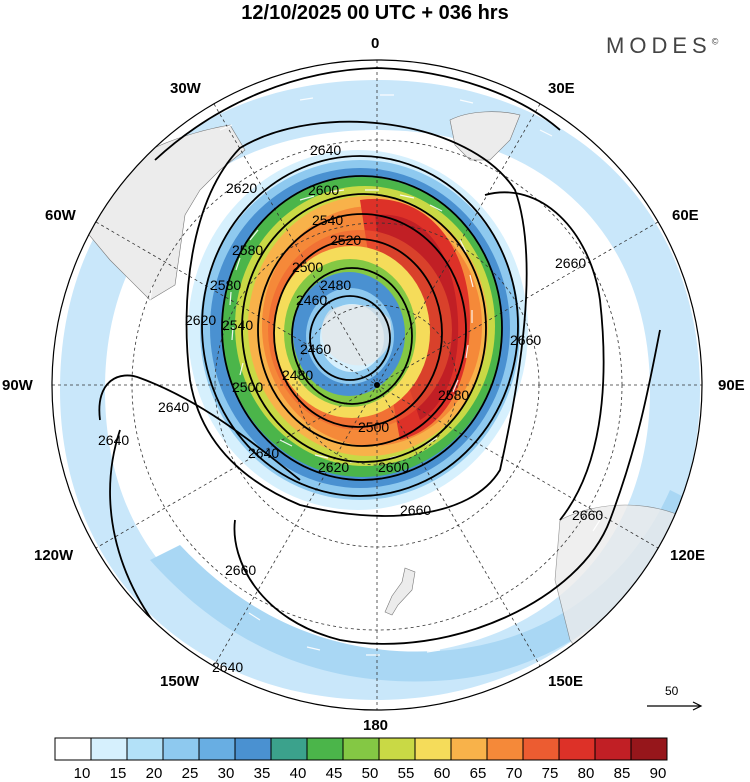 This screenshot has height=782, width=750. What do you see at coordinates (687, 555) in the screenshot?
I see `lon-label-120e: 120E` at bounding box center [687, 555].